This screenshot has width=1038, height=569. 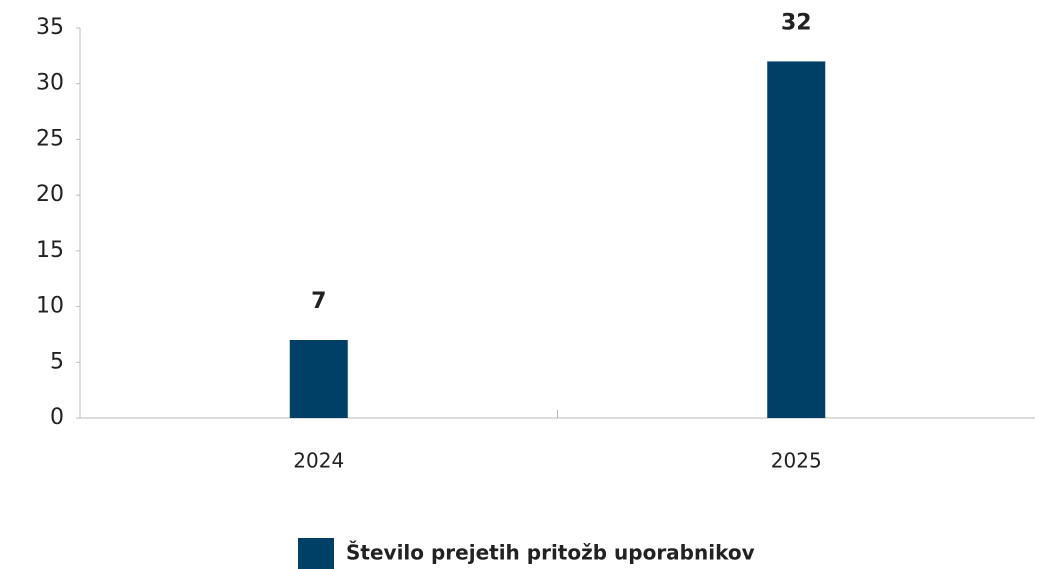 I want to click on y-tick-label: 10, so click(x=50, y=306).